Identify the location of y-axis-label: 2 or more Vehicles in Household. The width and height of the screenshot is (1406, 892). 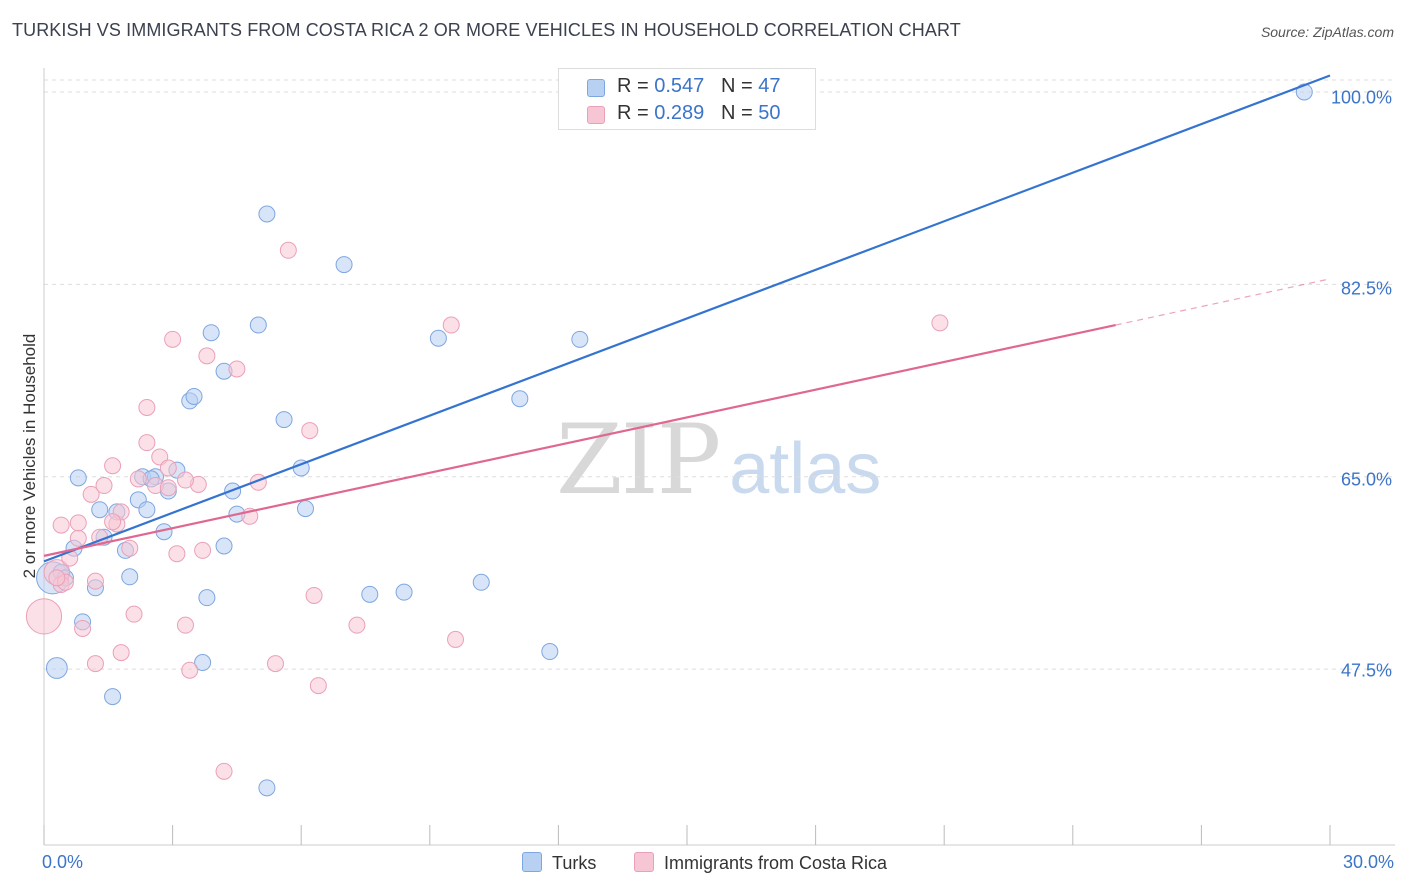
(29, 456).